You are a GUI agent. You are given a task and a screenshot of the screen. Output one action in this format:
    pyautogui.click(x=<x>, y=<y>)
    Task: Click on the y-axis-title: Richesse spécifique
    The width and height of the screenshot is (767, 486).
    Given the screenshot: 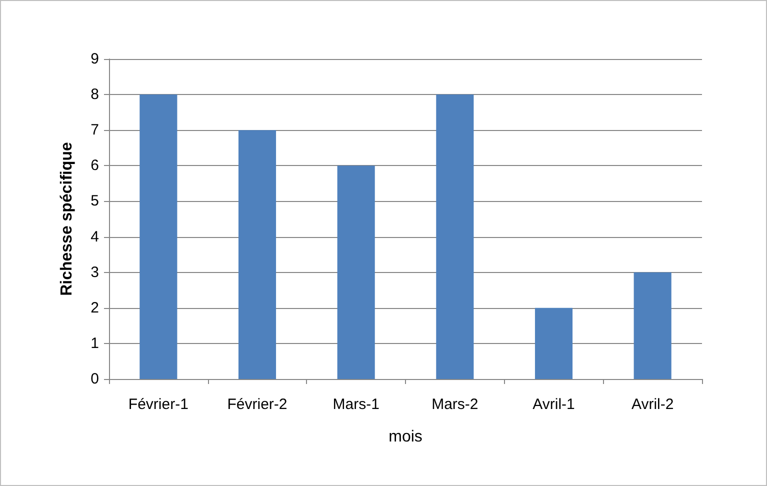 What is the action you would take?
    pyautogui.click(x=67, y=219)
    